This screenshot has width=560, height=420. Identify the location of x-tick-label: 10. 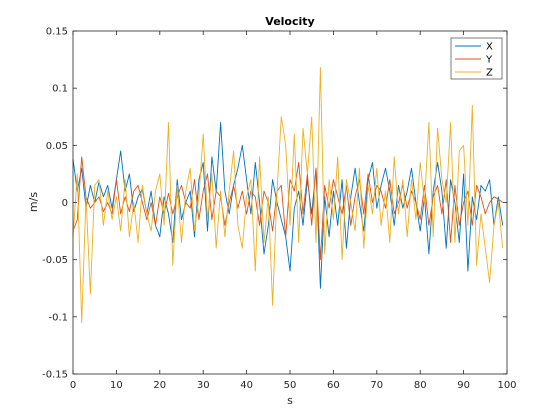
(116, 385).